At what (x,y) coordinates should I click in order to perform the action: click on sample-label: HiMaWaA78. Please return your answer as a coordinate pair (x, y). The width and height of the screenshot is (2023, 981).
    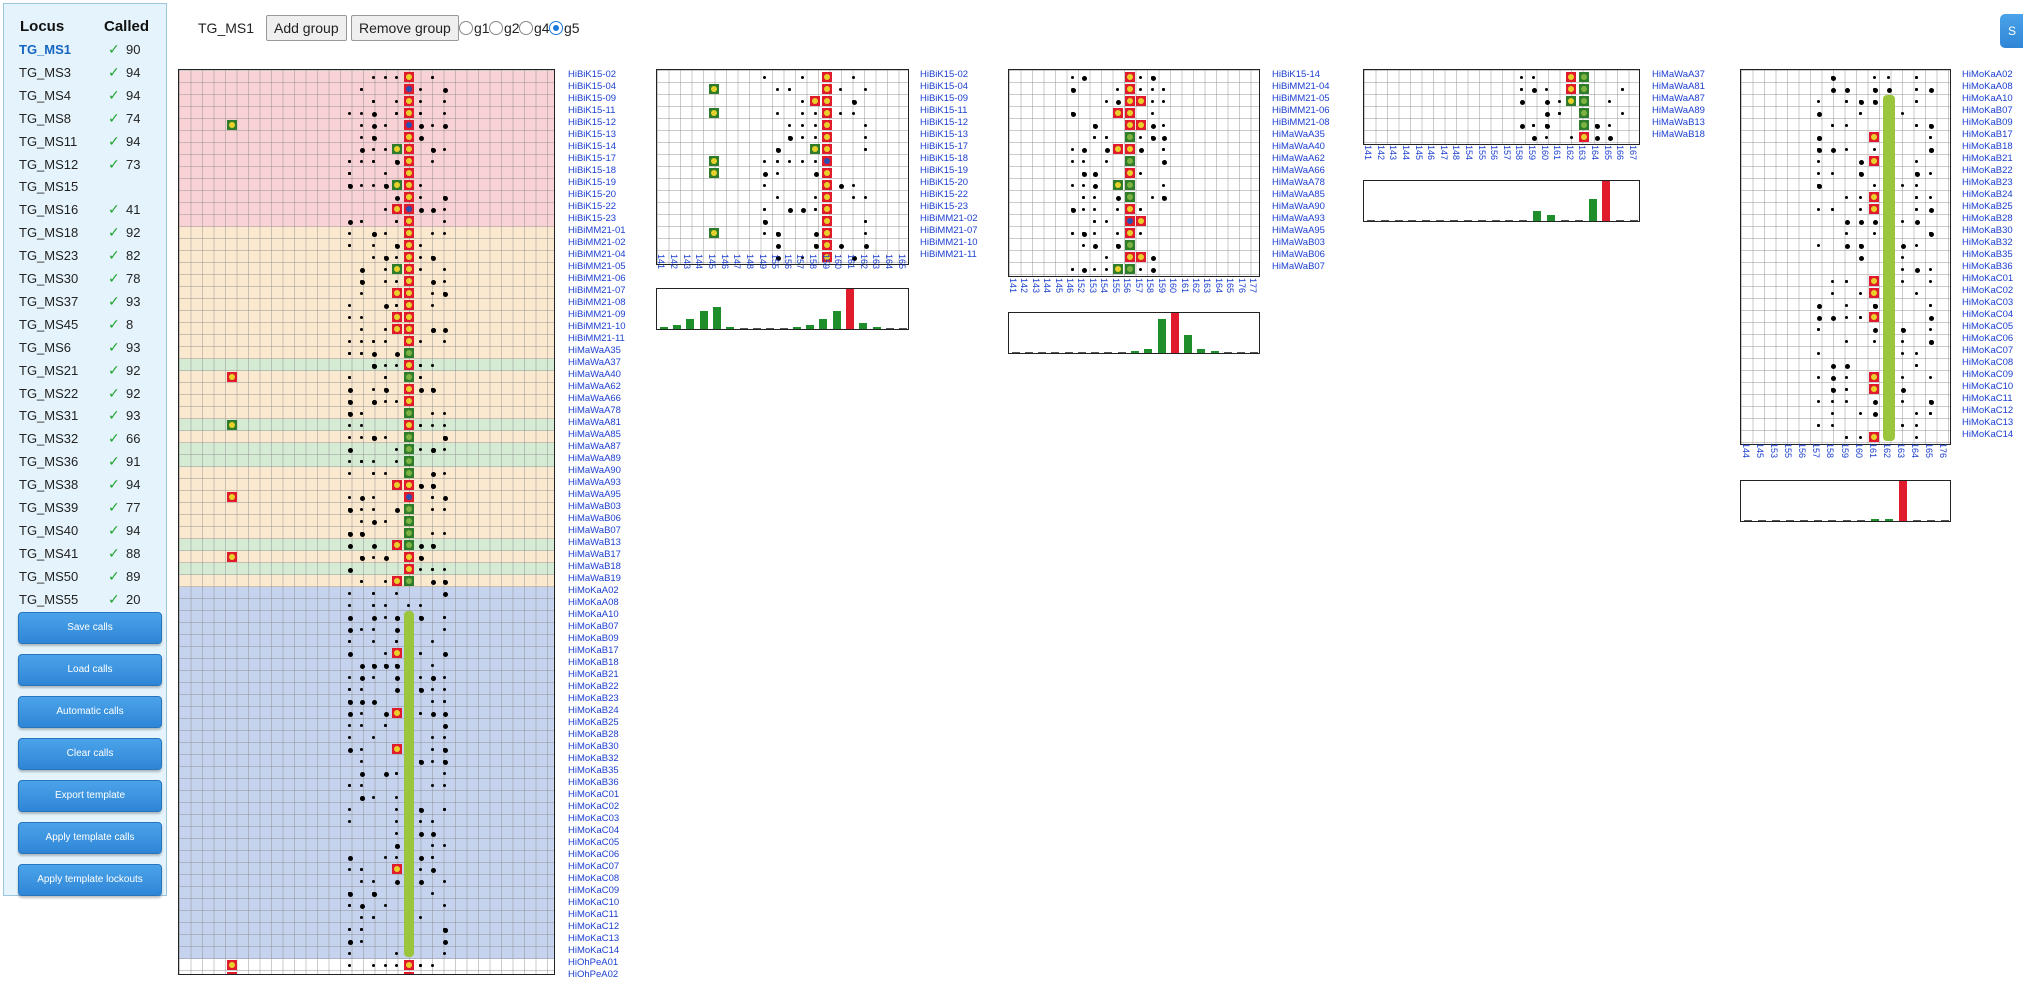
    Looking at the image, I should click on (594, 410).